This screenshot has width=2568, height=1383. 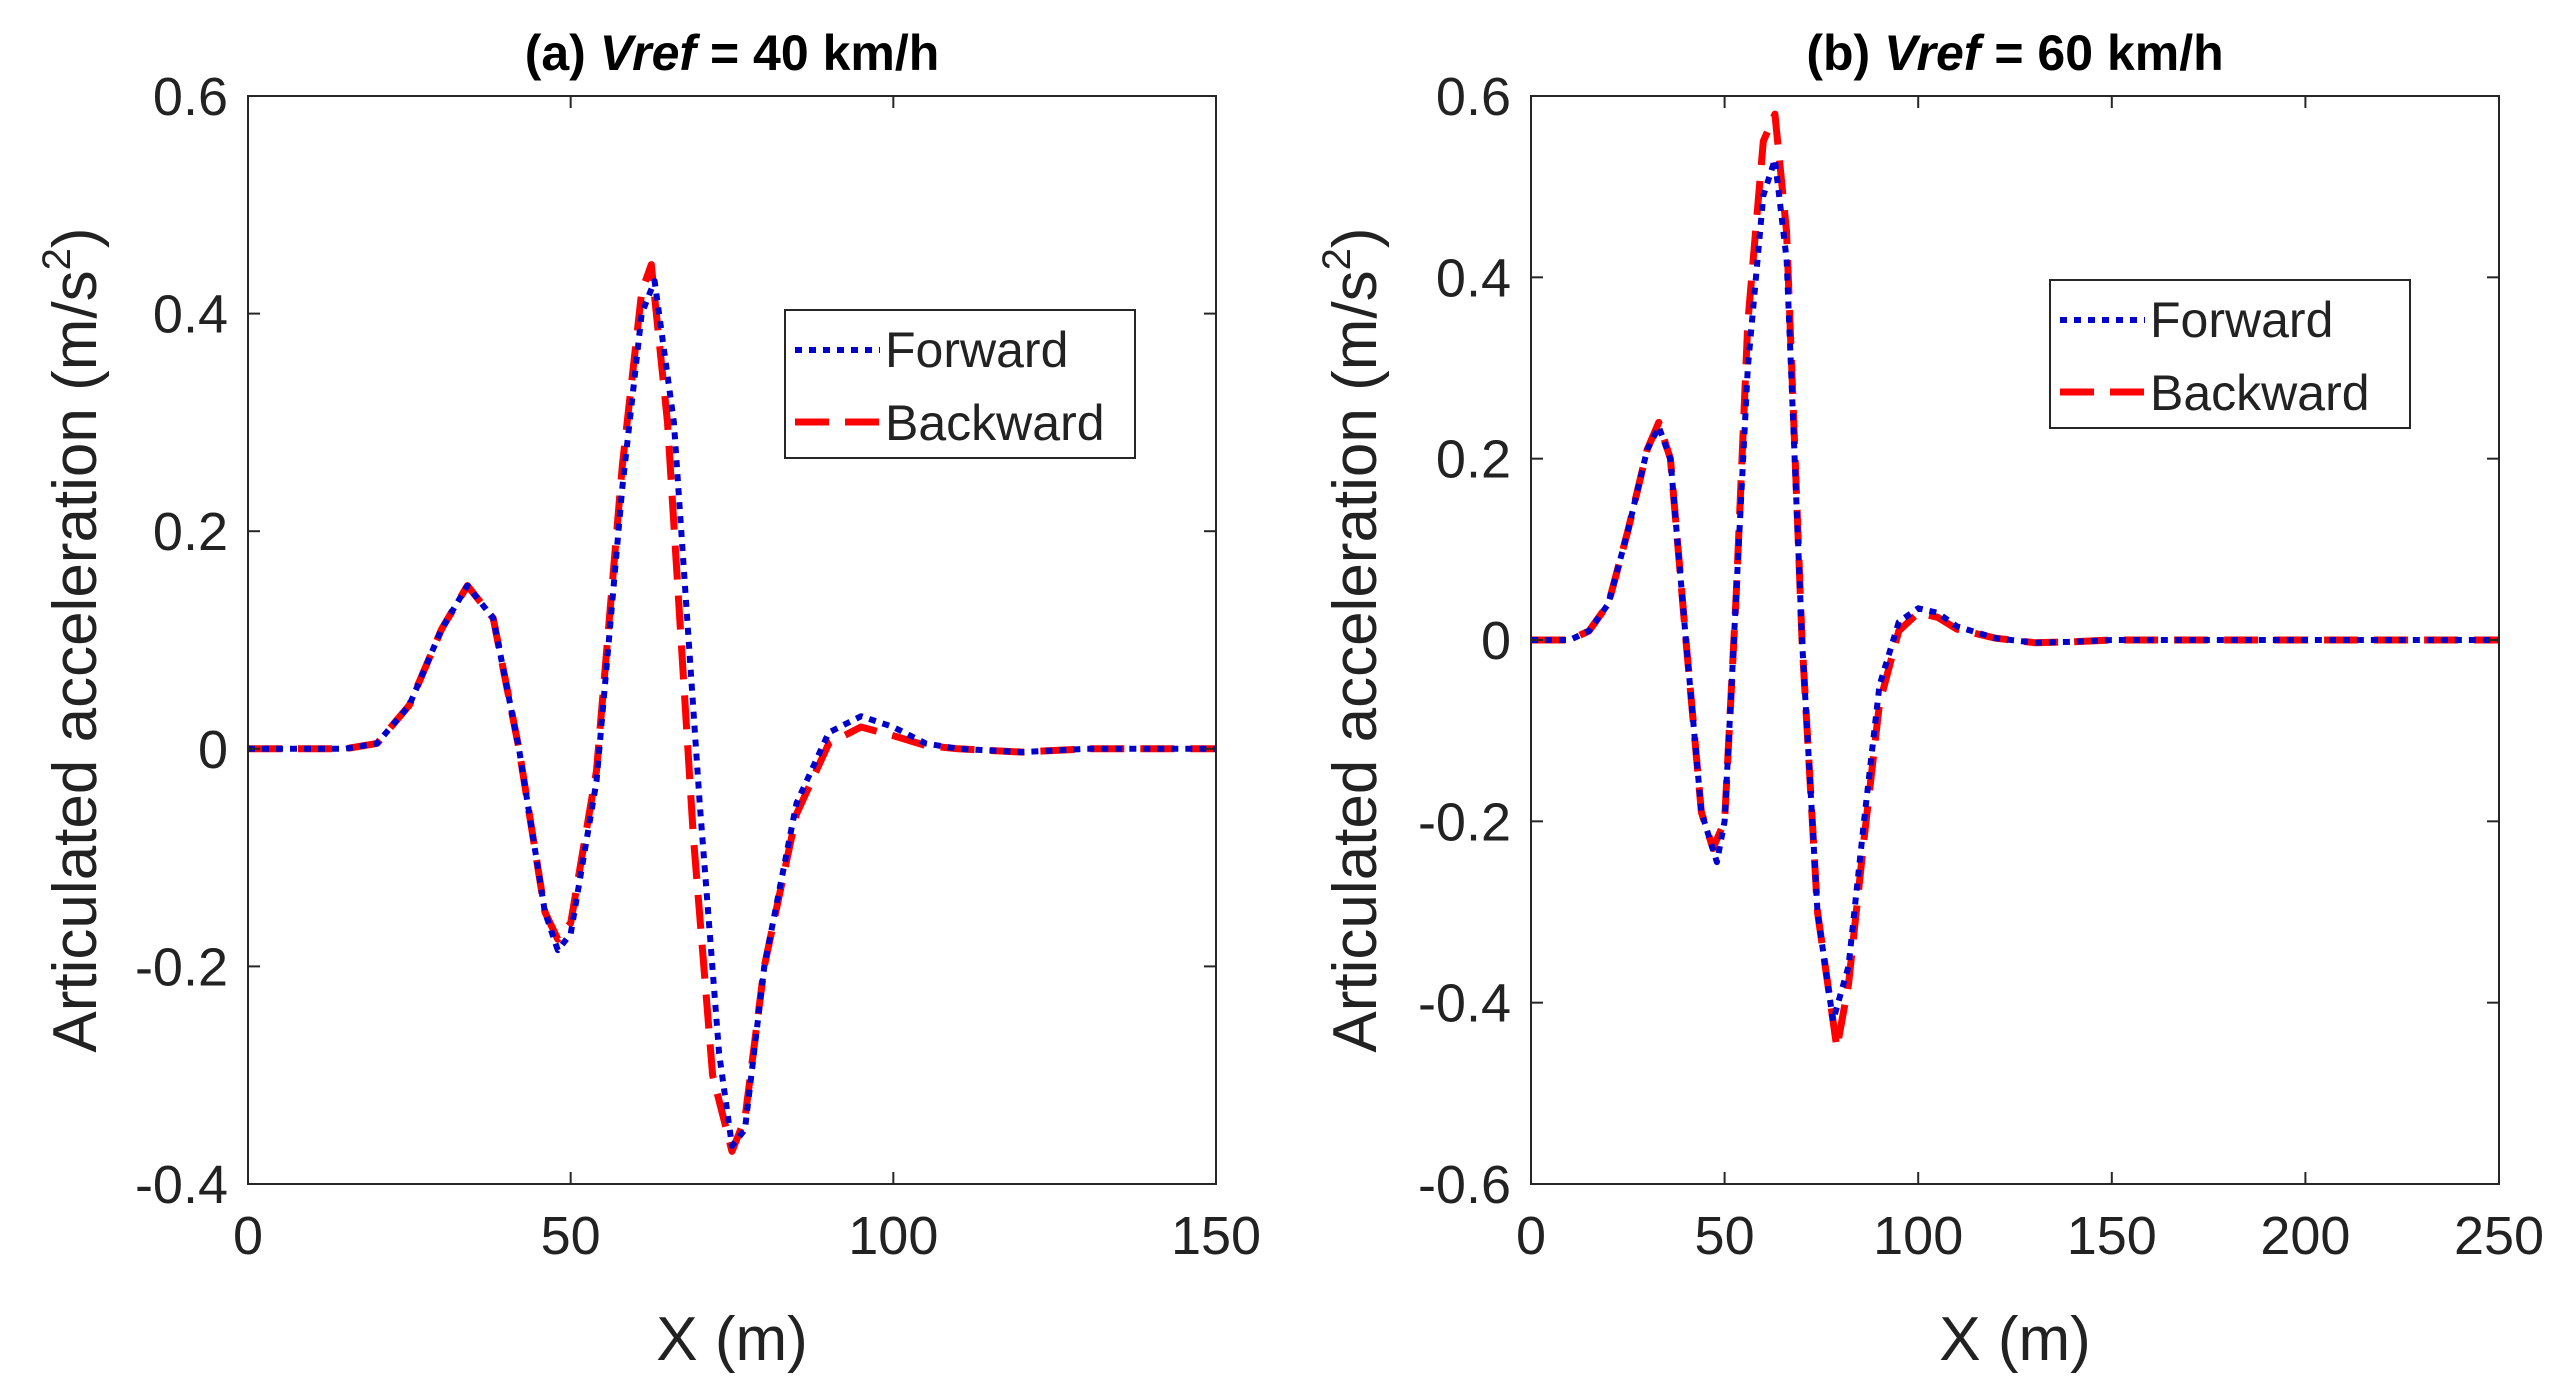 What do you see at coordinates (248, 1236) in the screenshot?
I see `panel-a-x-tick-label: 0` at bounding box center [248, 1236].